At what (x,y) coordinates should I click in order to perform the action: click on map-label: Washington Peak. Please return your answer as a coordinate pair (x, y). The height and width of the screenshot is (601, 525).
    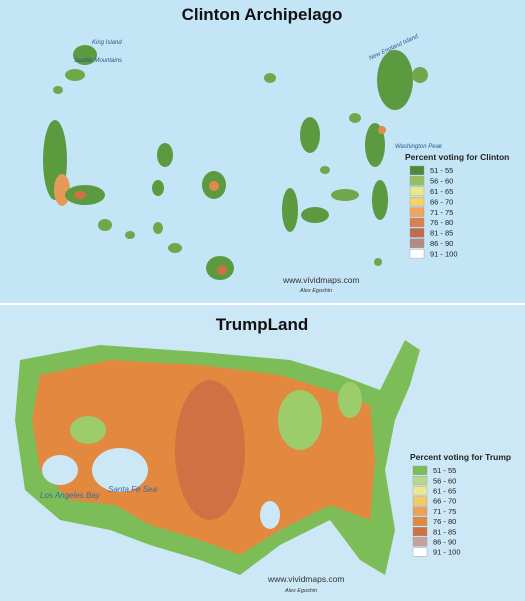
    Looking at the image, I should click on (419, 147).